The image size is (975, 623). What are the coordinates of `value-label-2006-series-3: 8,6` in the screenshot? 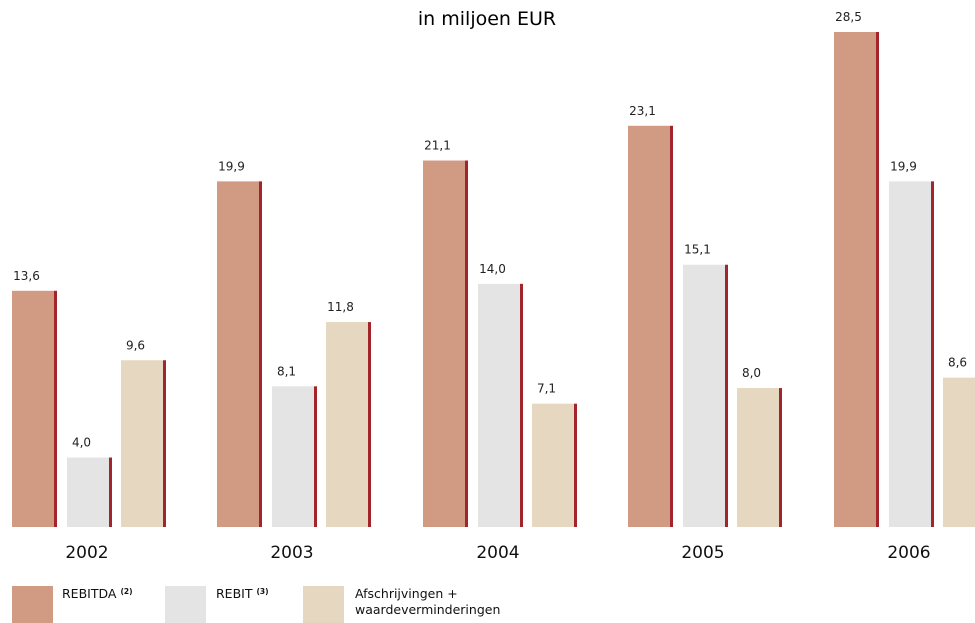 It's located at (957, 363).